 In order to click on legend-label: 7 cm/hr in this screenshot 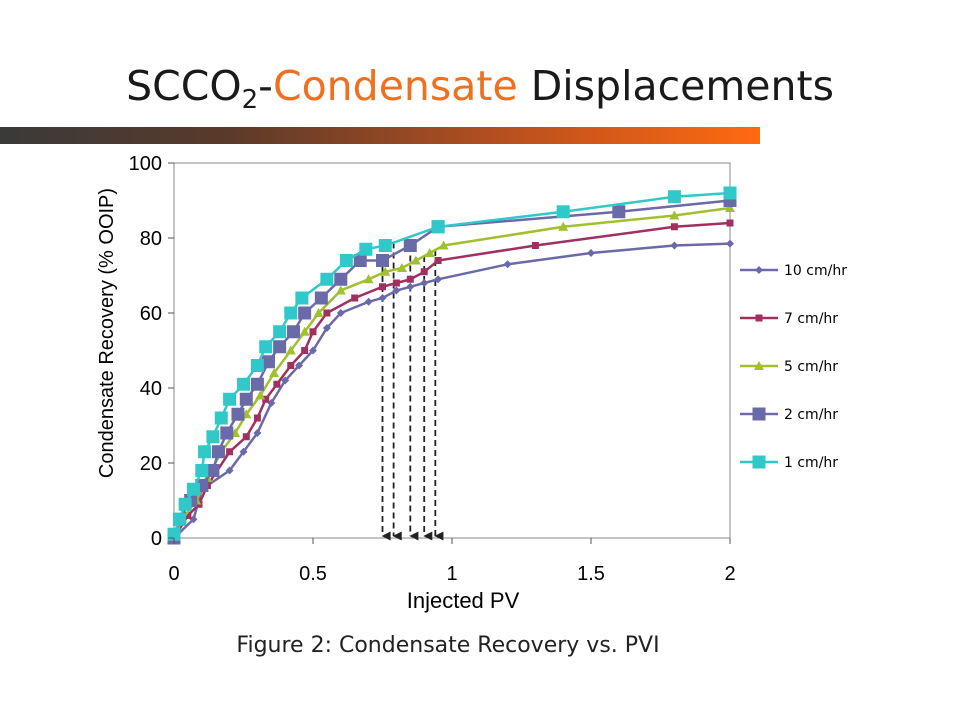, I will do `click(811, 319)`.